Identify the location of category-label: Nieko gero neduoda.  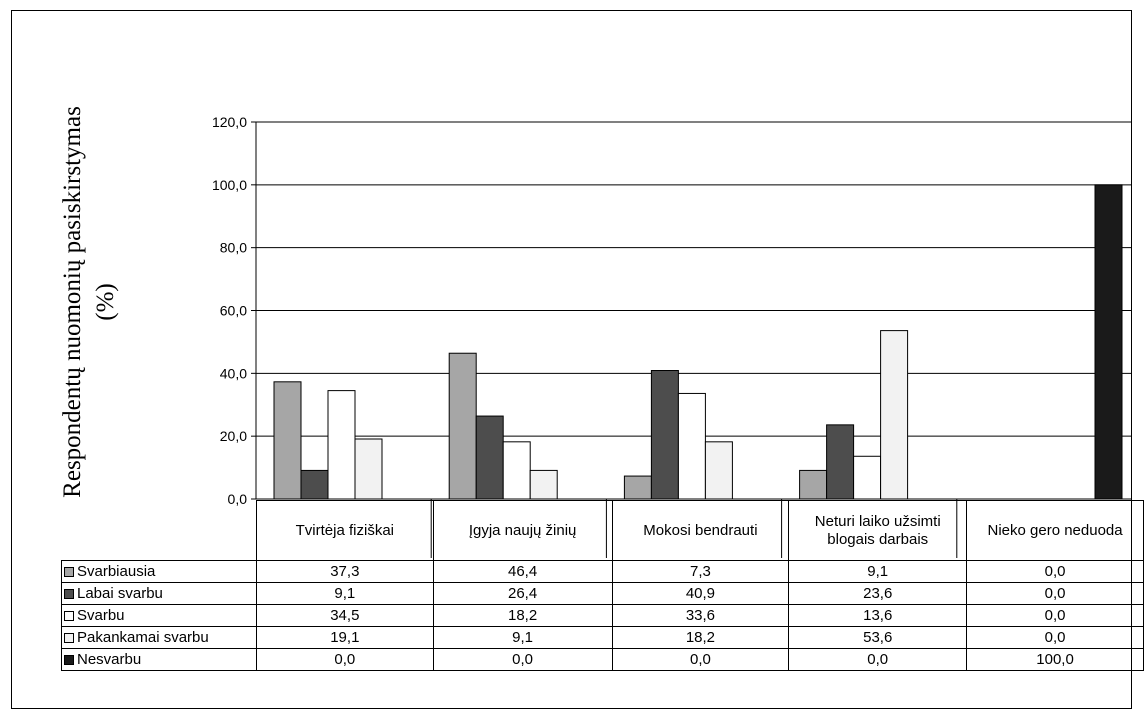
(1055, 530).